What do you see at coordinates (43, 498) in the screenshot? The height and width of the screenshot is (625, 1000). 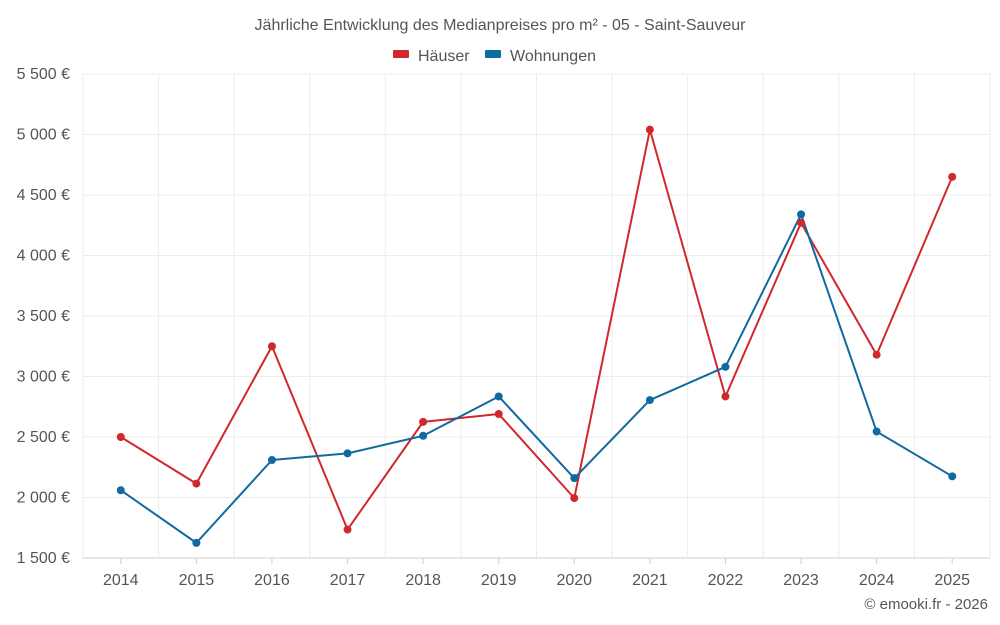 I see `y-tick-label: 2 000 €` at bounding box center [43, 498].